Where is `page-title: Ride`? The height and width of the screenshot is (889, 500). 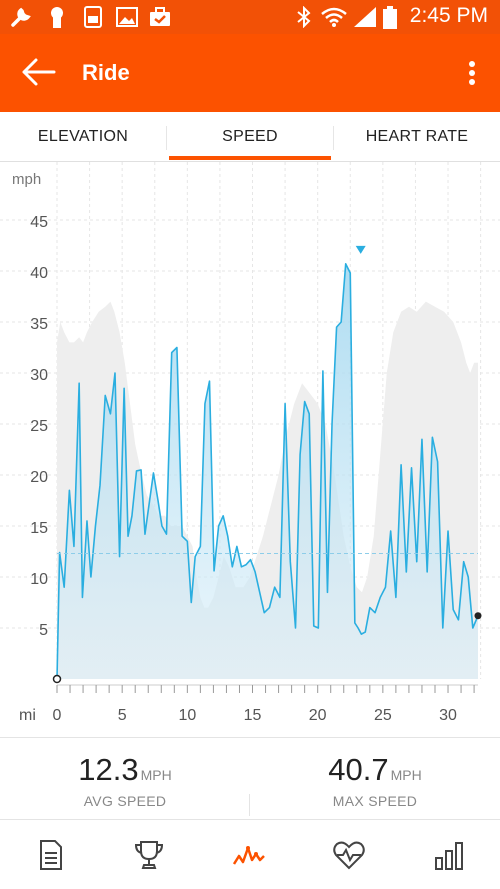
page-title: Ride is located at coordinates (106, 72).